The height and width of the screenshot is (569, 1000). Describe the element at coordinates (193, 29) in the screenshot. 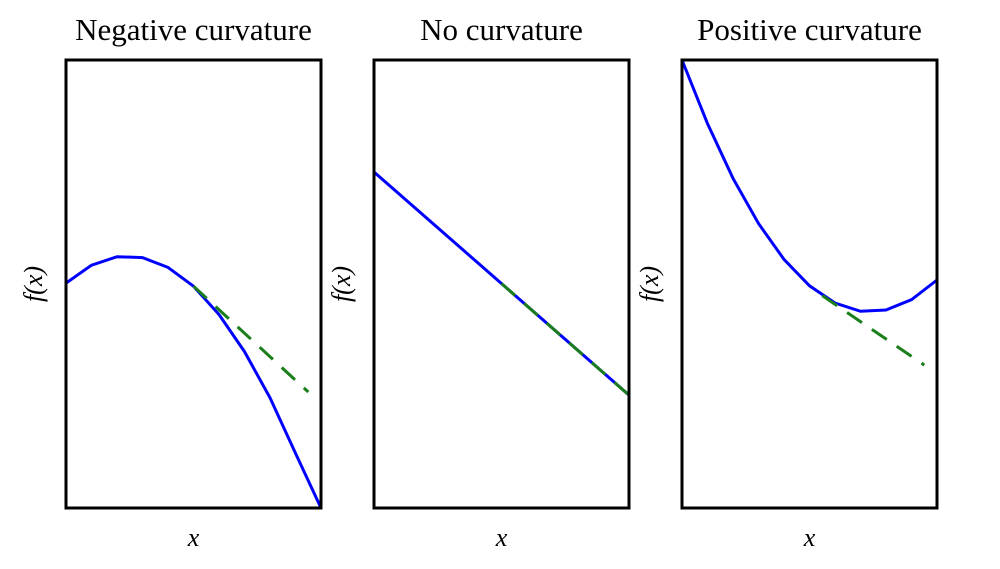

I see `chart-title: Negative curvature` at that location.